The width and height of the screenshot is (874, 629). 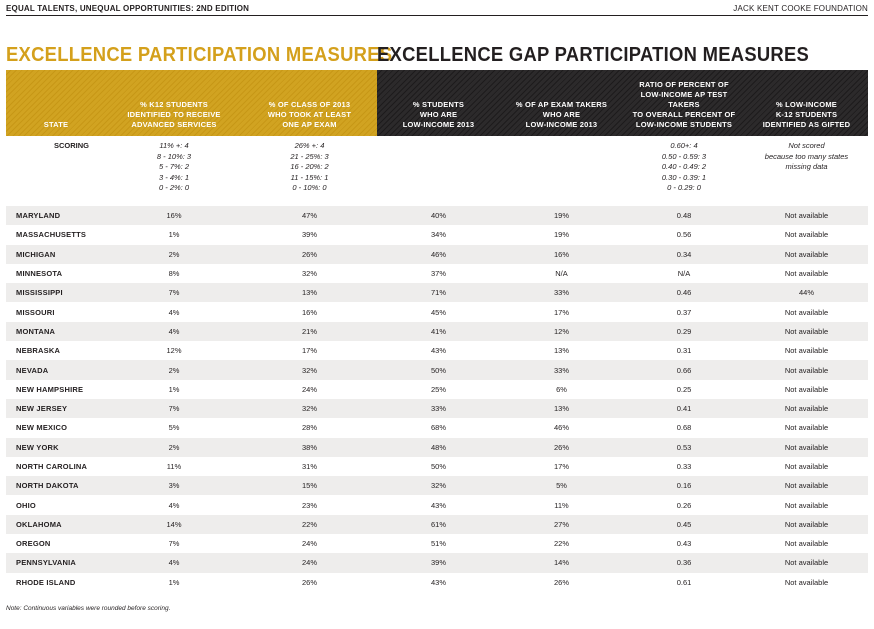 I want to click on low-income-students-cell: 68%, so click(x=438, y=428).